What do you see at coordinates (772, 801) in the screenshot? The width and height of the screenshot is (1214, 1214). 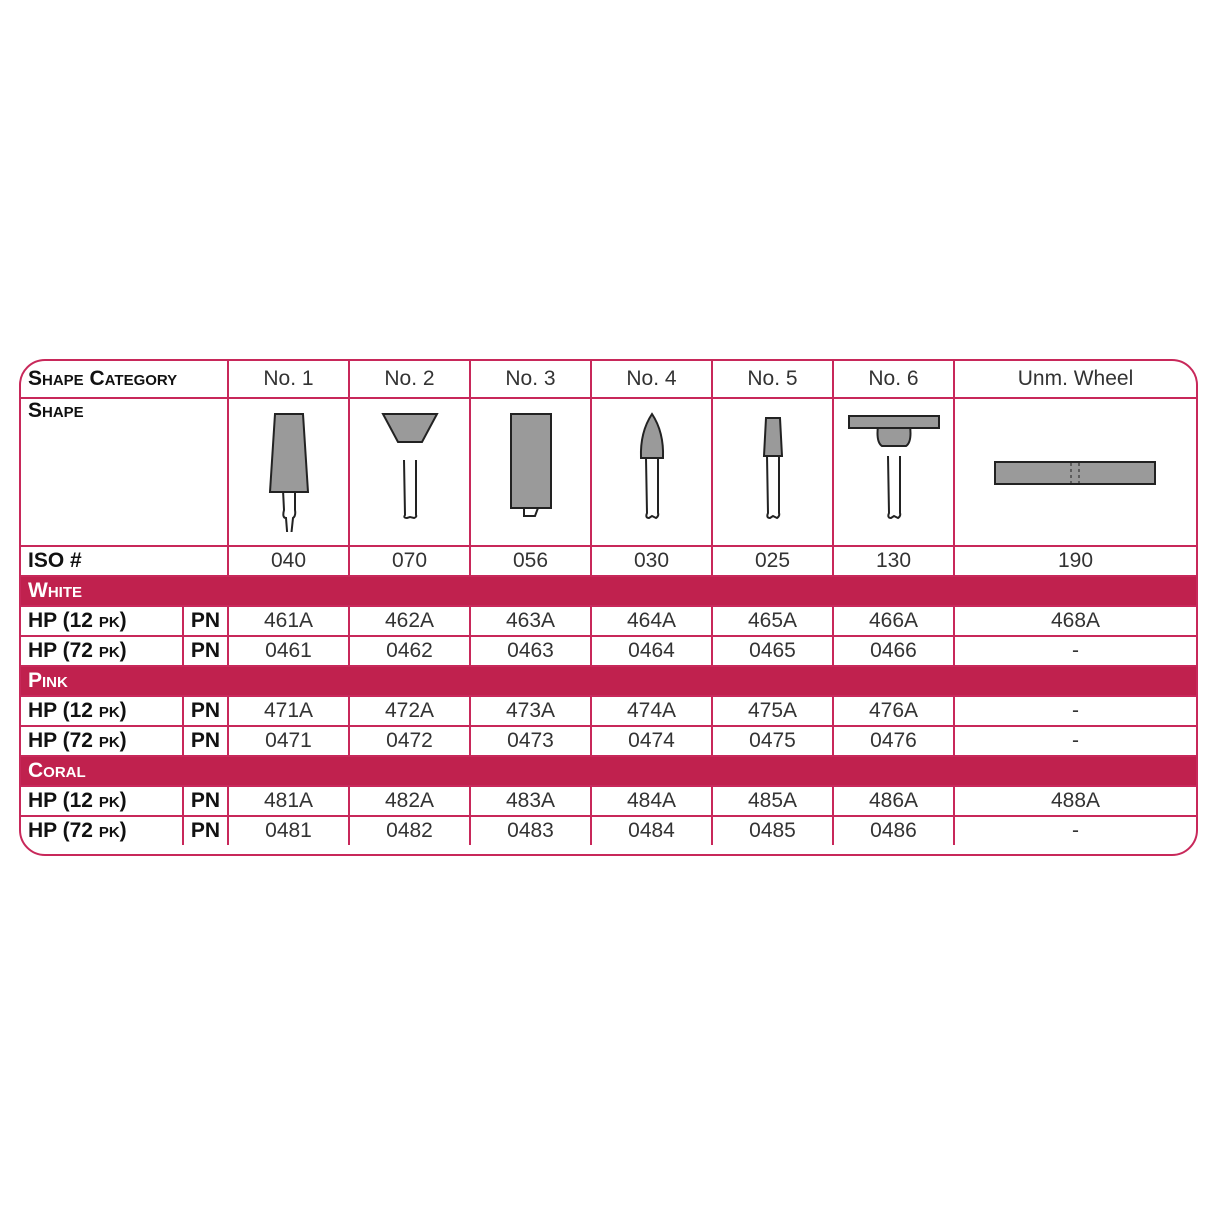 I see `part-number: 485A` at bounding box center [772, 801].